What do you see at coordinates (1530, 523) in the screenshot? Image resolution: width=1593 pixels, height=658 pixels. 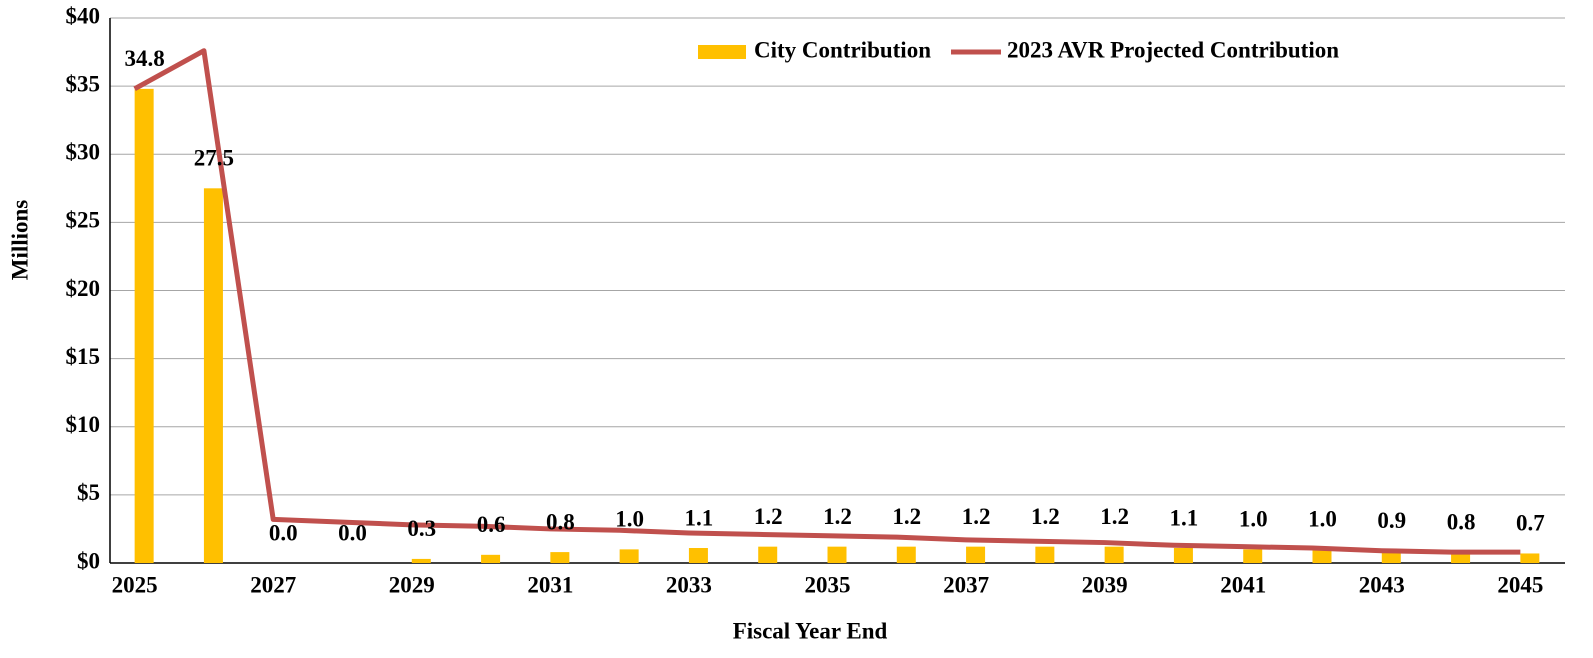 I see `data-label: 0.7` at bounding box center [1530, 523].